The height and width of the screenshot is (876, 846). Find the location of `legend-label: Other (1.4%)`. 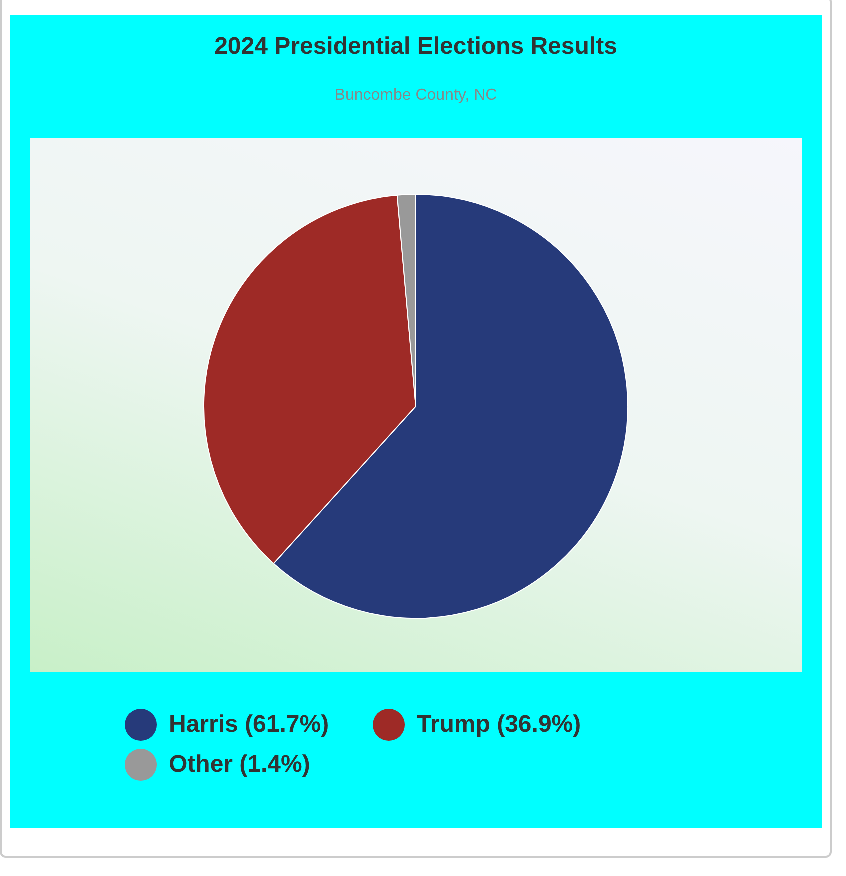

legend-label: Other (1.4%) is located at coordinates (239, 765).